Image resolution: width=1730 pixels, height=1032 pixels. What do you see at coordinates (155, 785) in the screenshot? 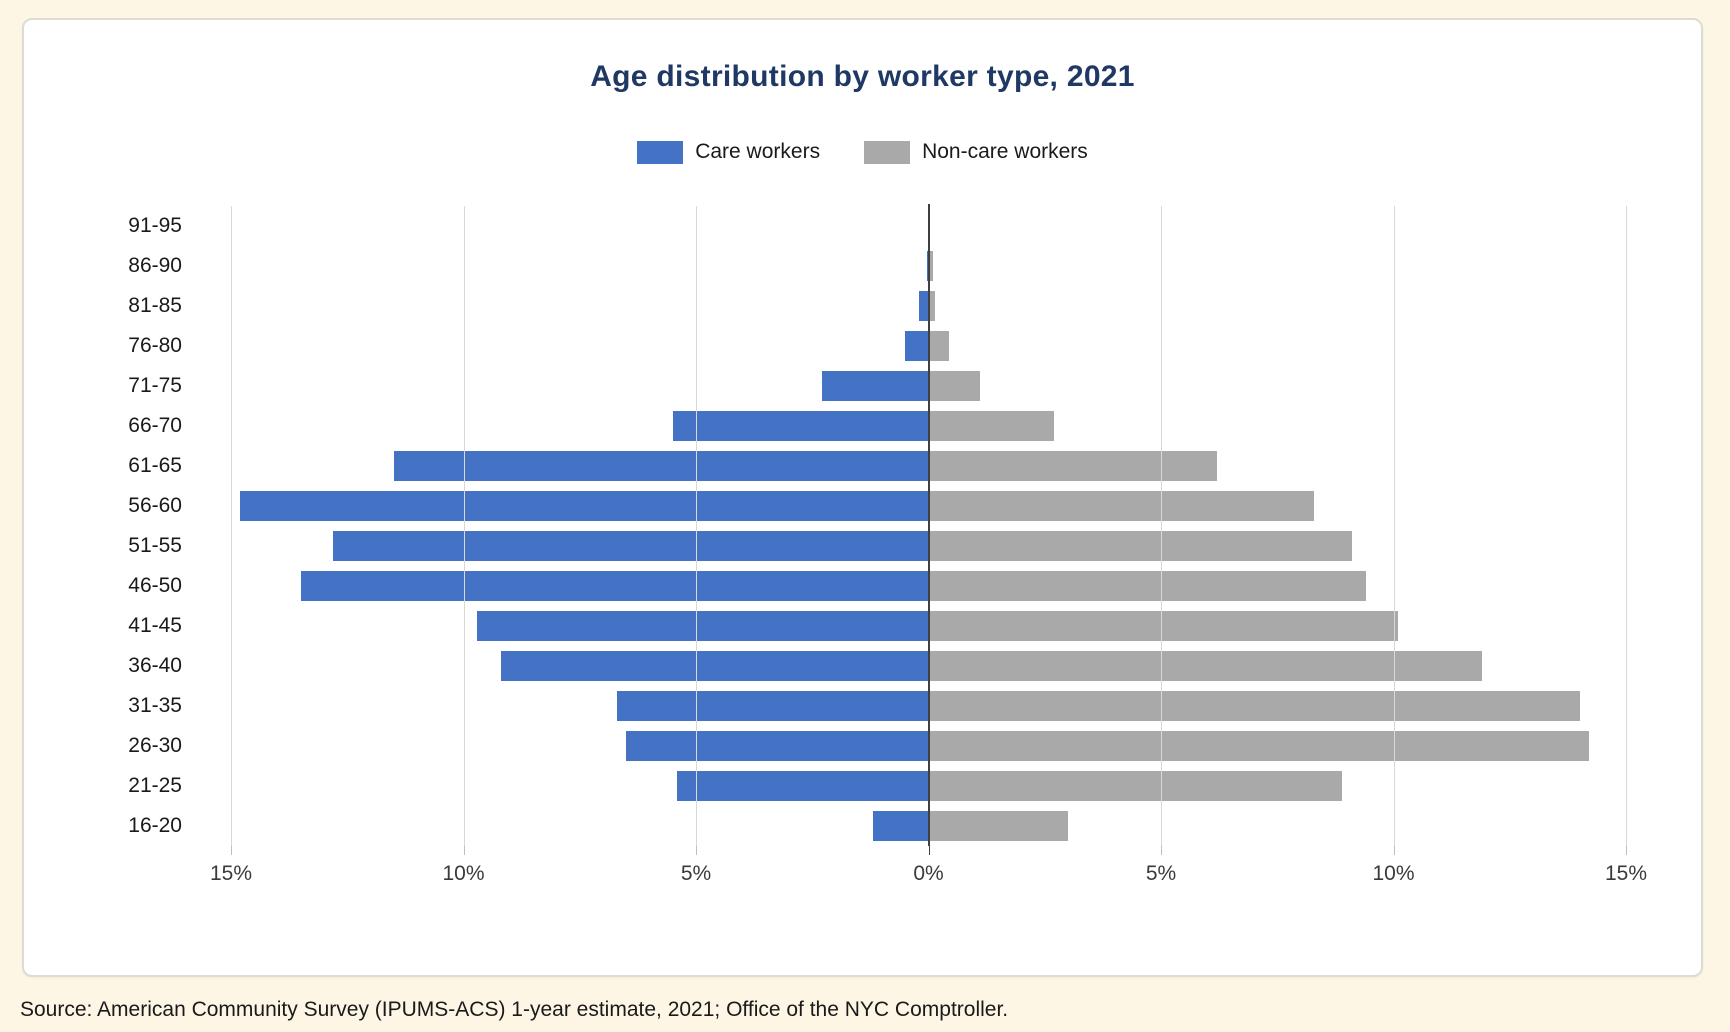
I see `y-category-label: 21-25` at bounding box center [155, 785].